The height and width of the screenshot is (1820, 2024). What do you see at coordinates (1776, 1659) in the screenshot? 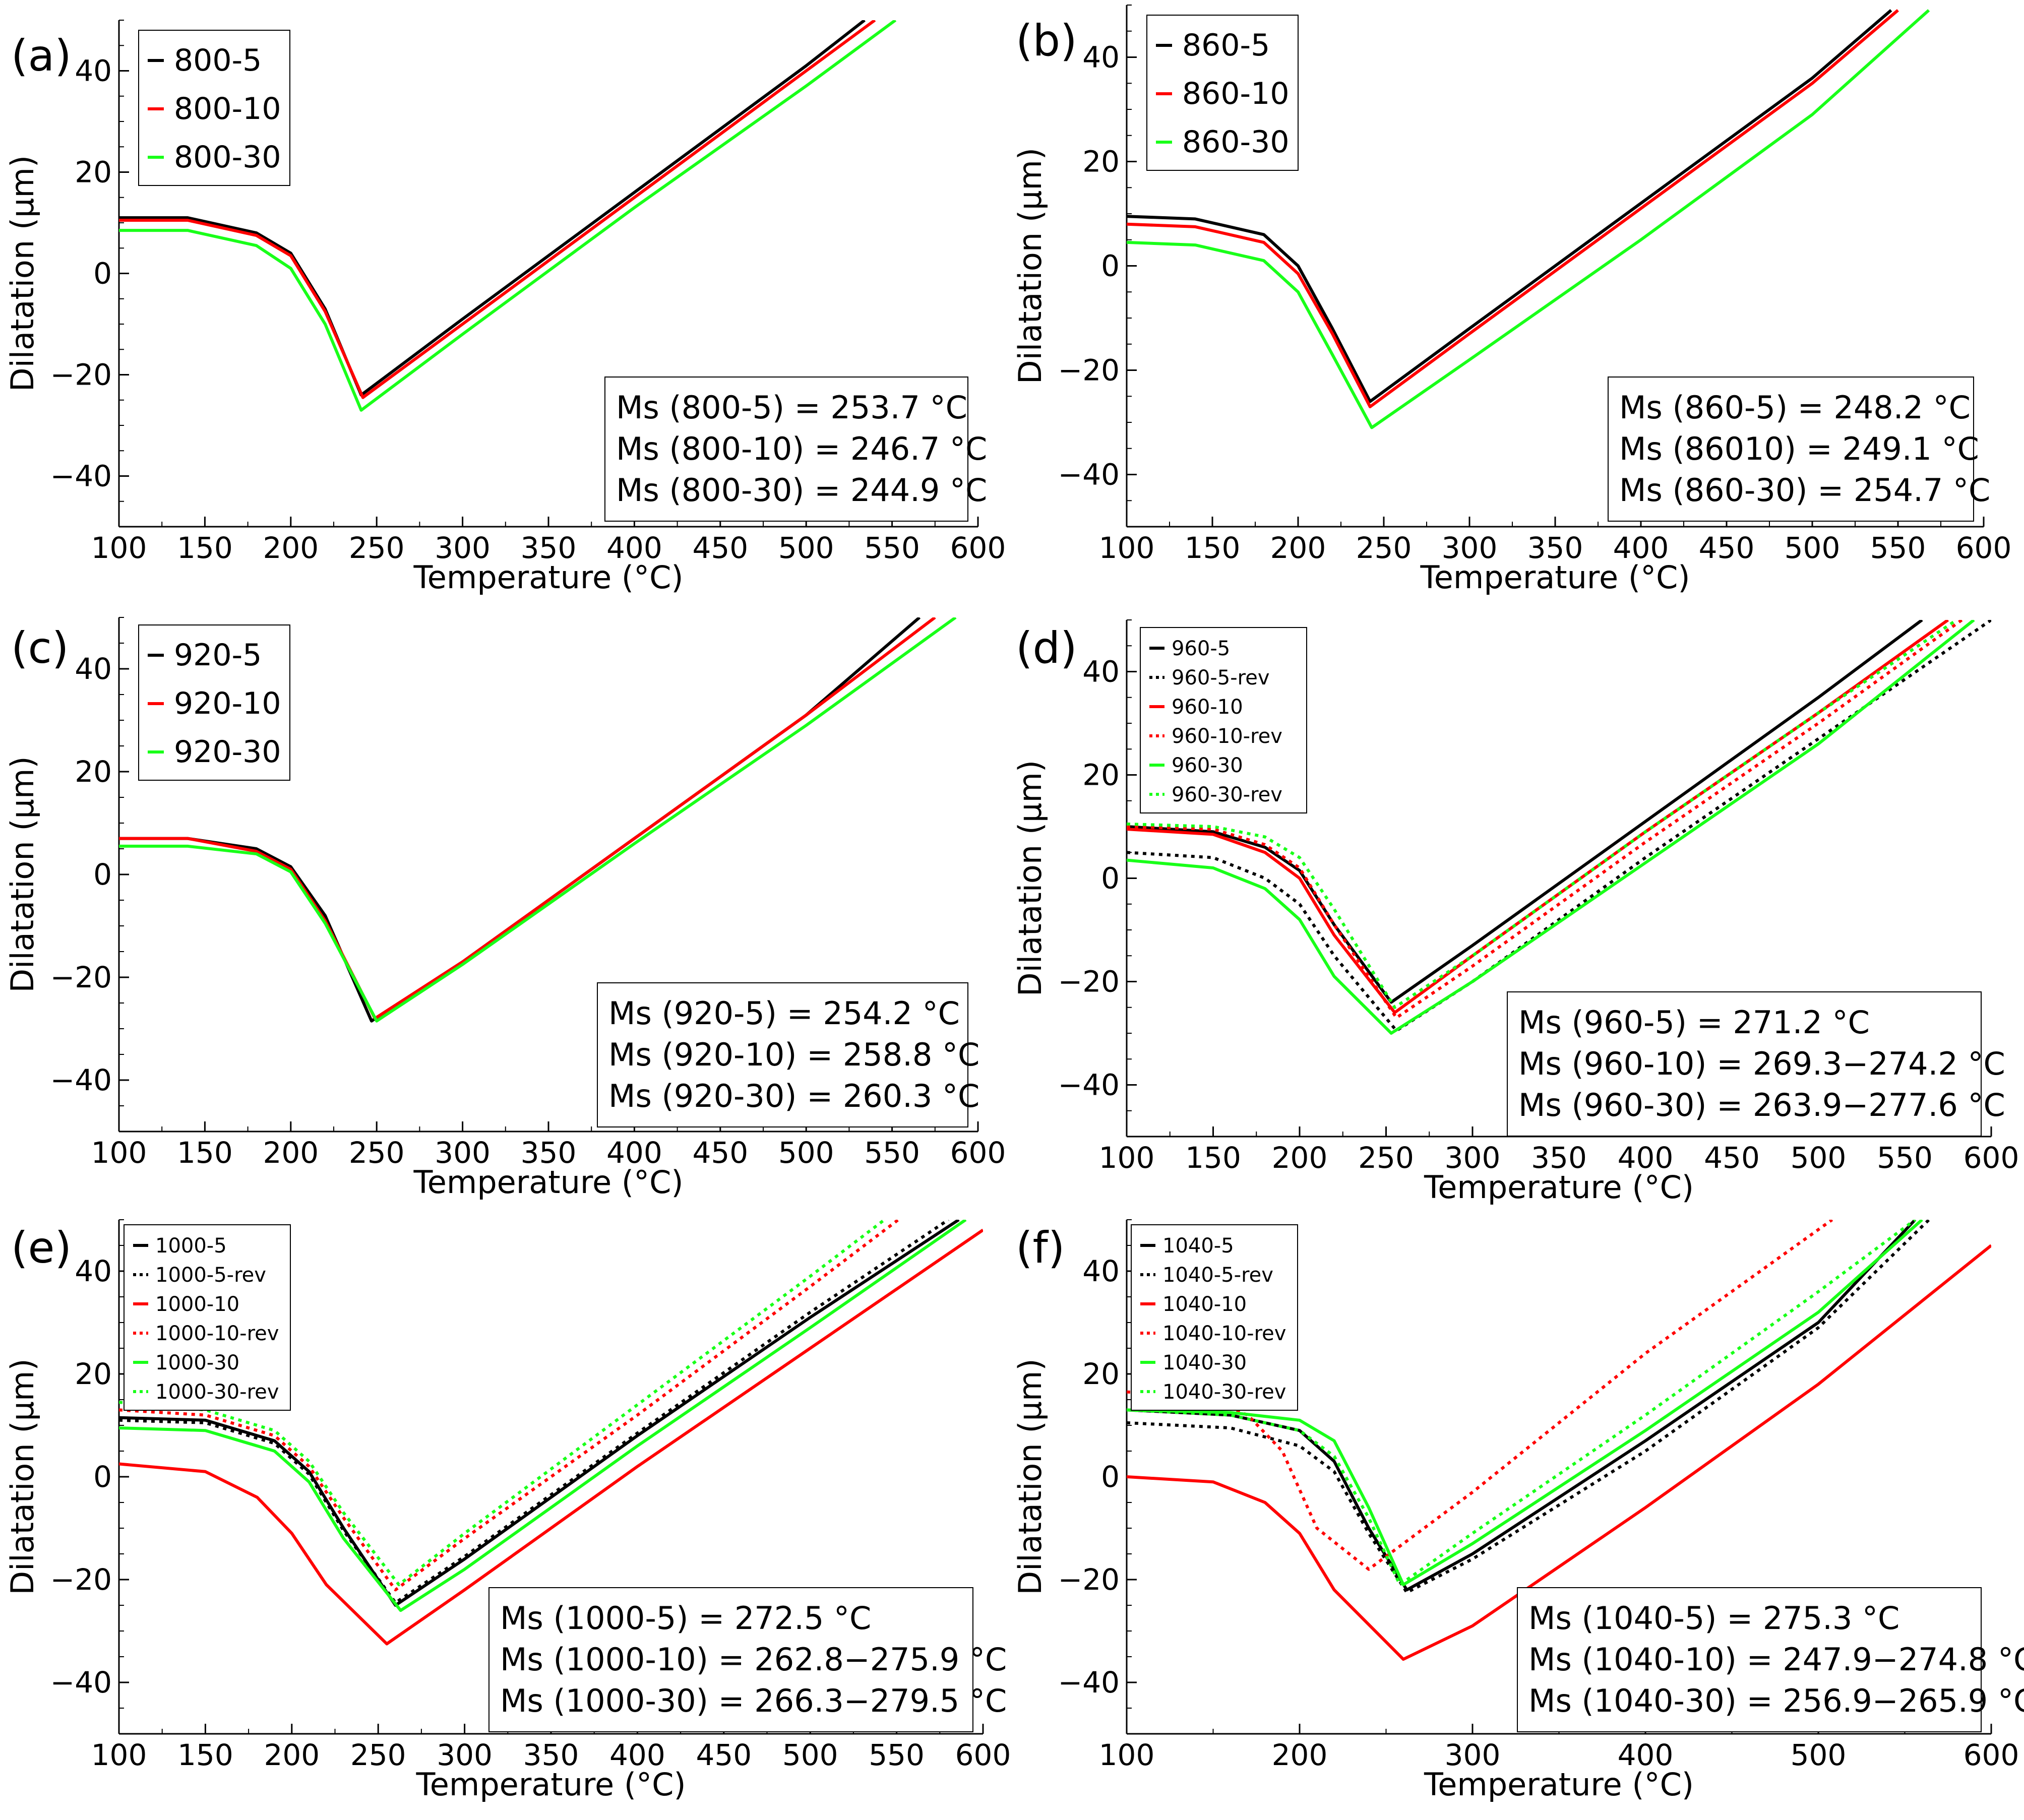
I see `ms-value-label: Ms (1040-10) = 247.9−274.8 °C` at bounding box center [1776, 1659].